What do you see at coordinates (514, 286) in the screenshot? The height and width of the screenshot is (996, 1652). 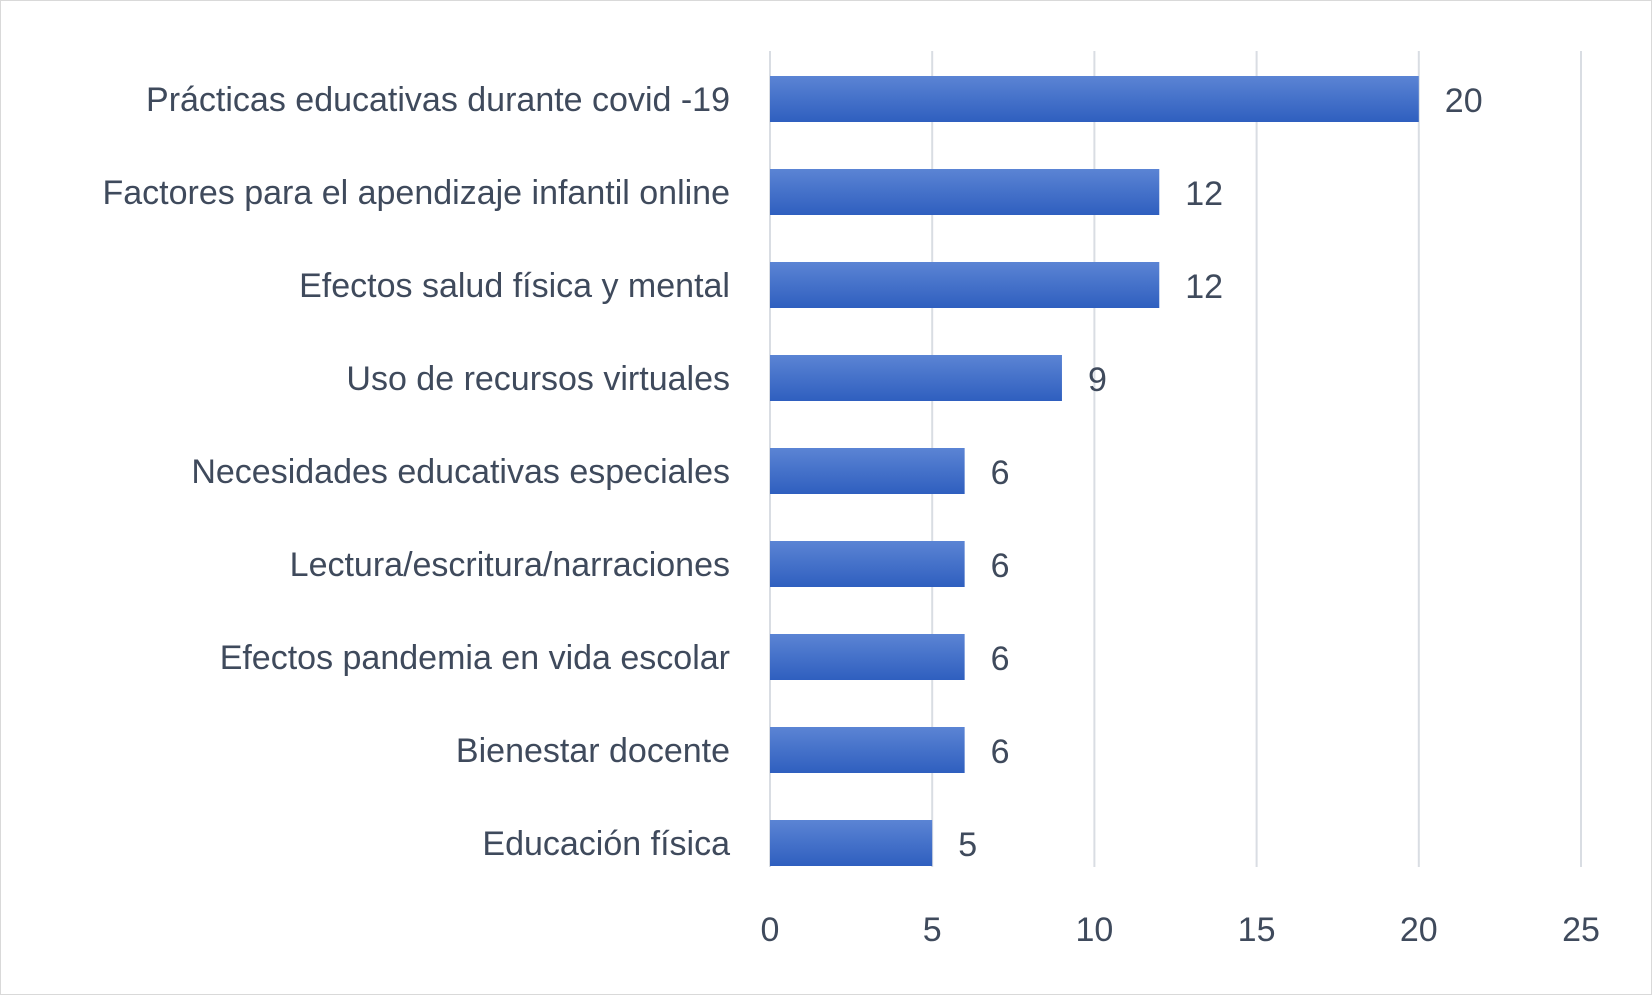 I see `category-label-3: Efectos salud física y mental` at bounding box center [514, 286].